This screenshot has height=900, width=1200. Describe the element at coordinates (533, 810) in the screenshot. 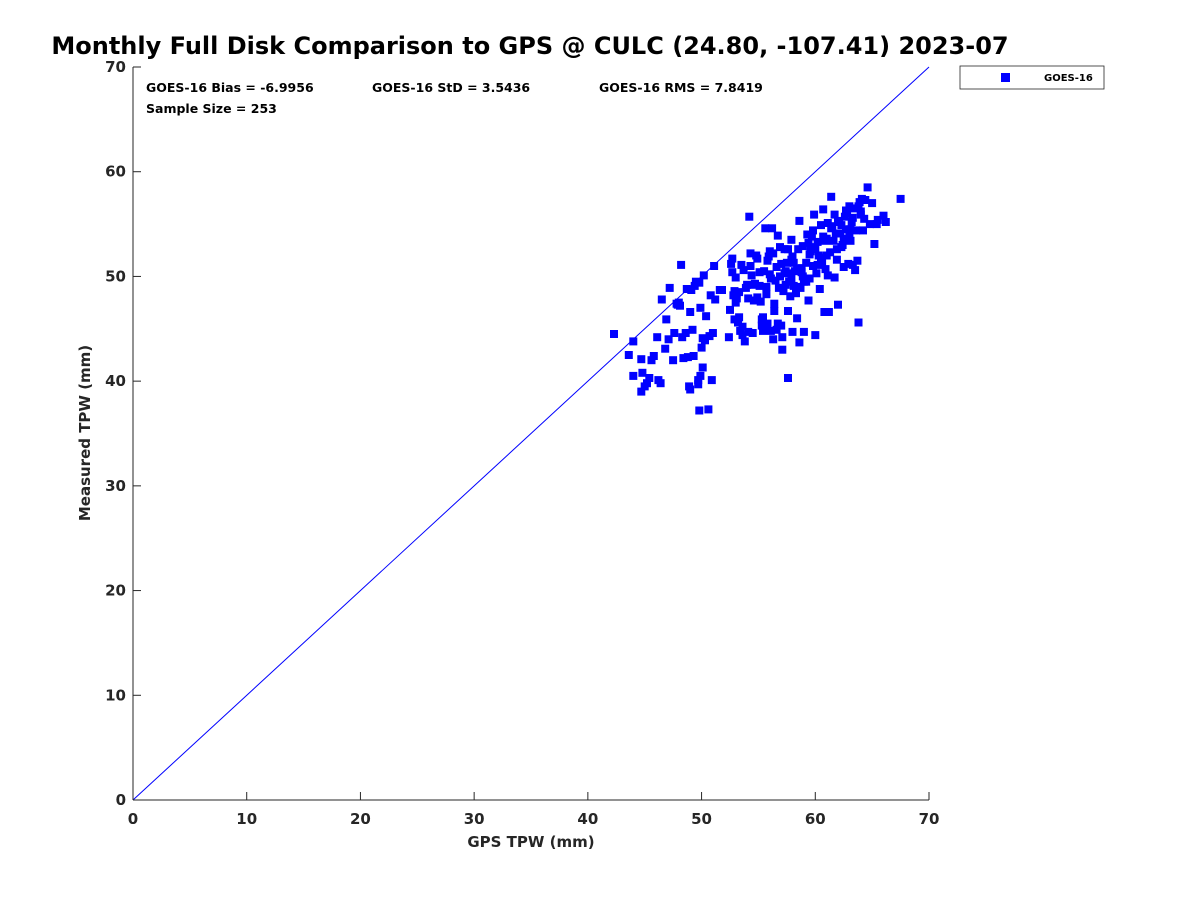

I see `x-axis-ticks: 0 10 20 30 40 50 60 70` at that location.